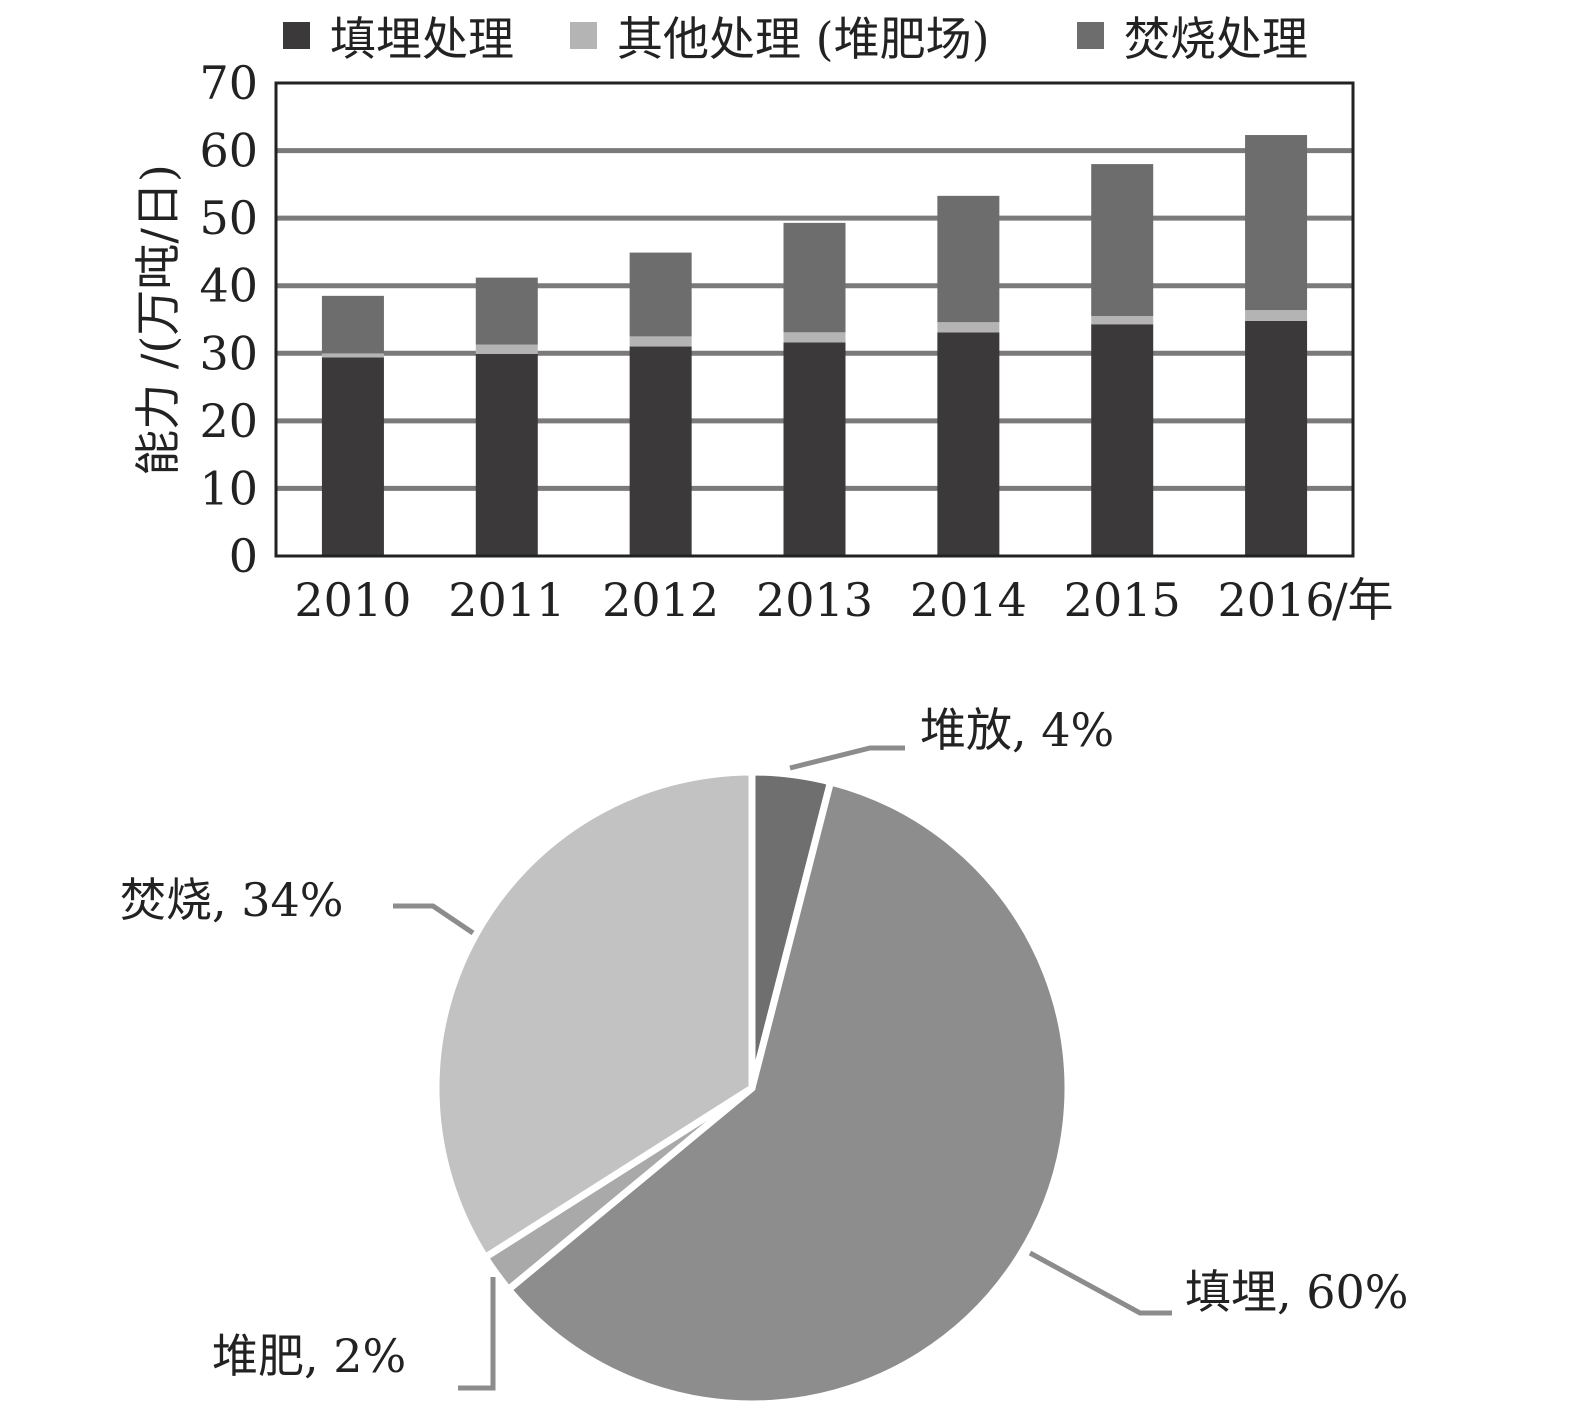 This screenshot has width=1575, height=1413. What do you see at coordinates (228, 488) in the screenshot?
I see `y-tick-label: 10` at bounding box center [228, 488].